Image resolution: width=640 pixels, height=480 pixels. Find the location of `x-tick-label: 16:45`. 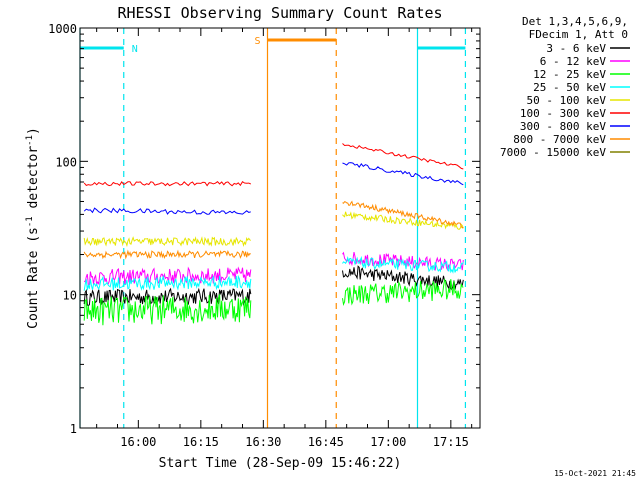

x-tick-label: 16:45 is located at coordinates (326, 442).